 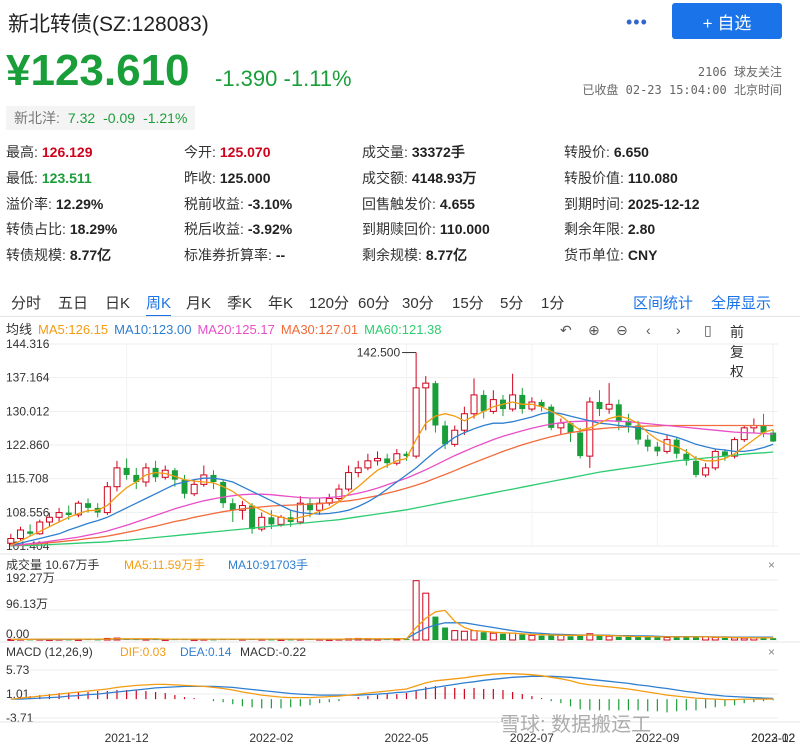 What do you see at coordinates (663, 203) in the screenshot?
I see `stat-value: 2025-12-12` at bounding box center [663, 203].